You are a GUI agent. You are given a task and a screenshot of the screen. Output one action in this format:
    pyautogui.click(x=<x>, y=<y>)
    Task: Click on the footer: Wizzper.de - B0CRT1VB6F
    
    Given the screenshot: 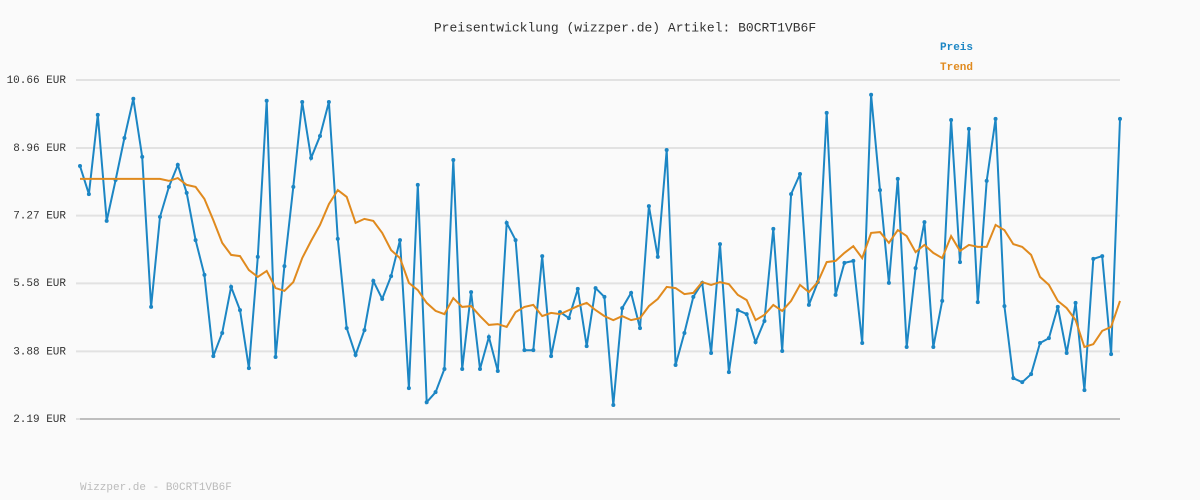 What is the action you would take?
    pyautogui.click(x=156, y=488)
    